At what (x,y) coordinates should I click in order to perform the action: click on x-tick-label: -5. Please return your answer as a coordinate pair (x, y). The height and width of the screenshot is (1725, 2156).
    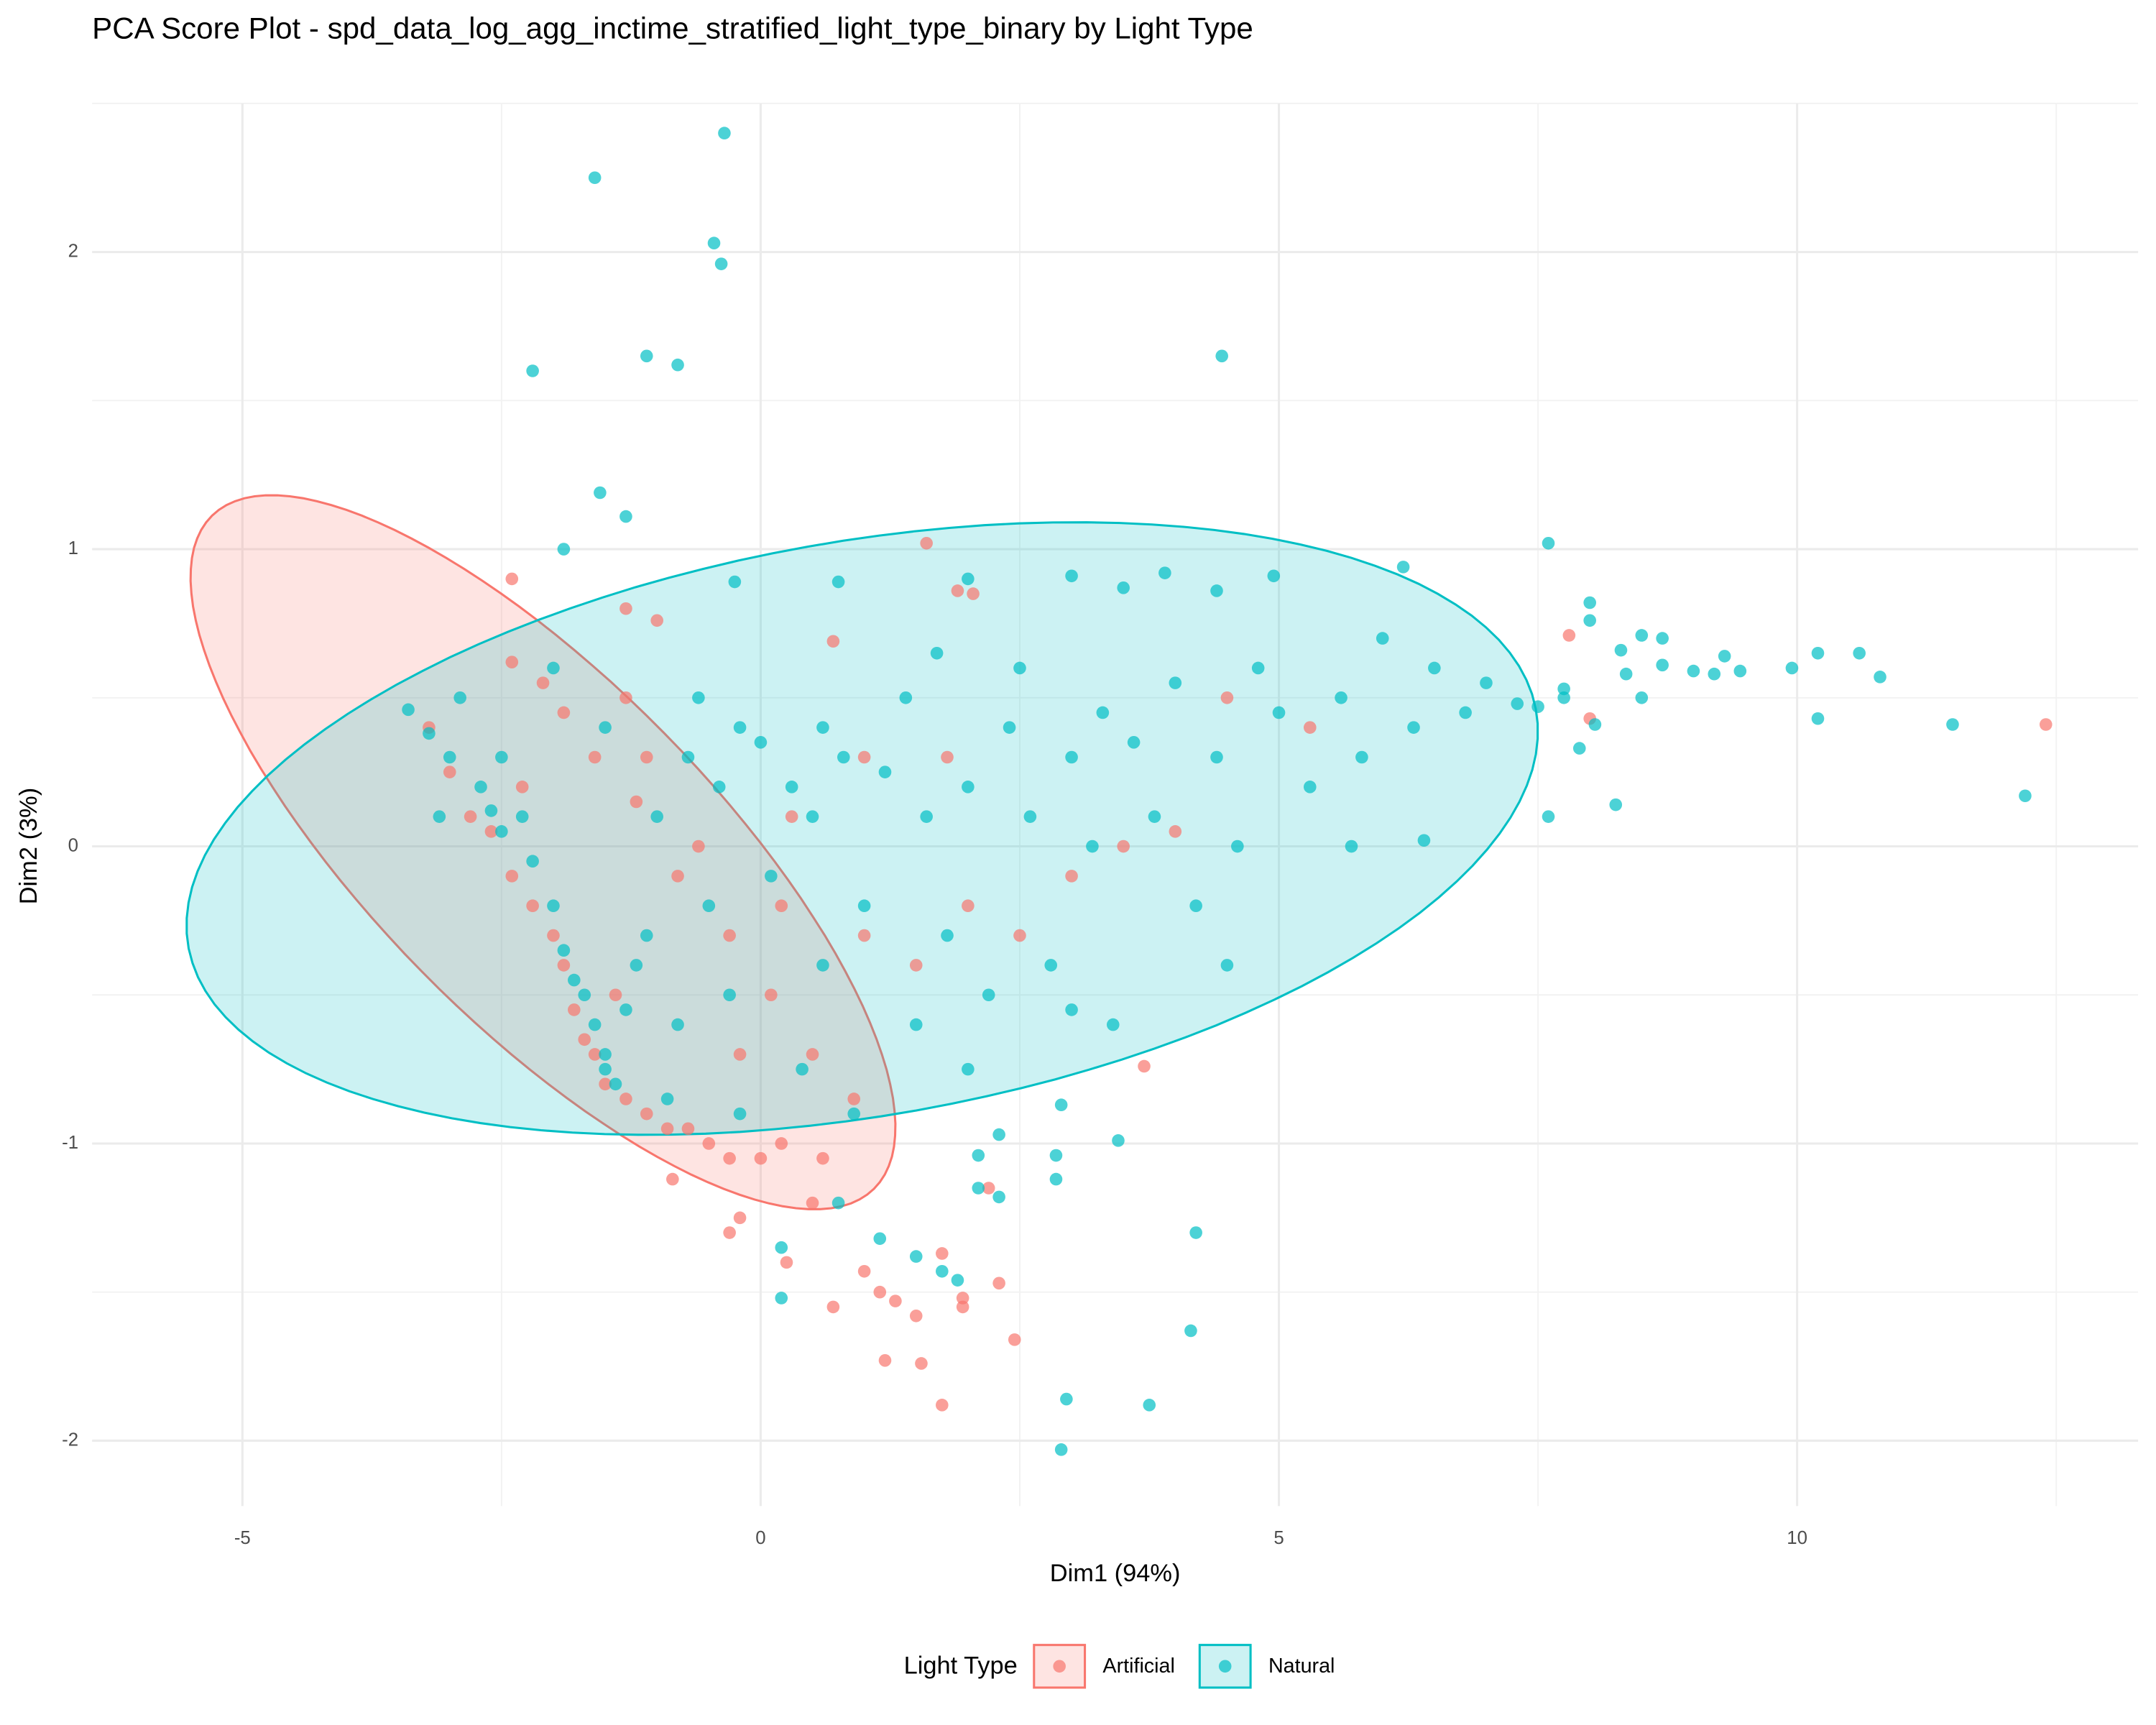
    Looking at the image, I should click on (243, 1538).